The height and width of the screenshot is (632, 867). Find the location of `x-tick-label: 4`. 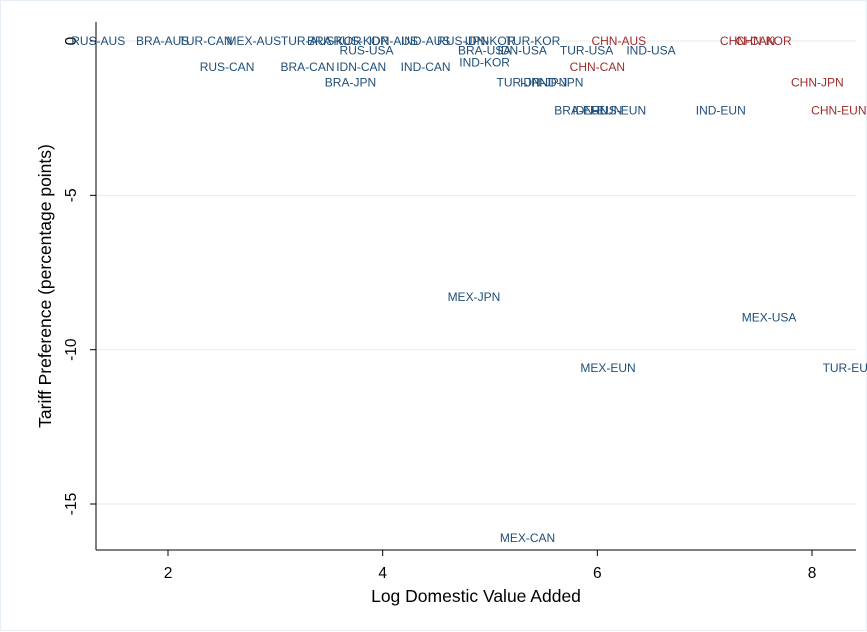

x-tick-label: 4 is located at coordinates (382, 573).